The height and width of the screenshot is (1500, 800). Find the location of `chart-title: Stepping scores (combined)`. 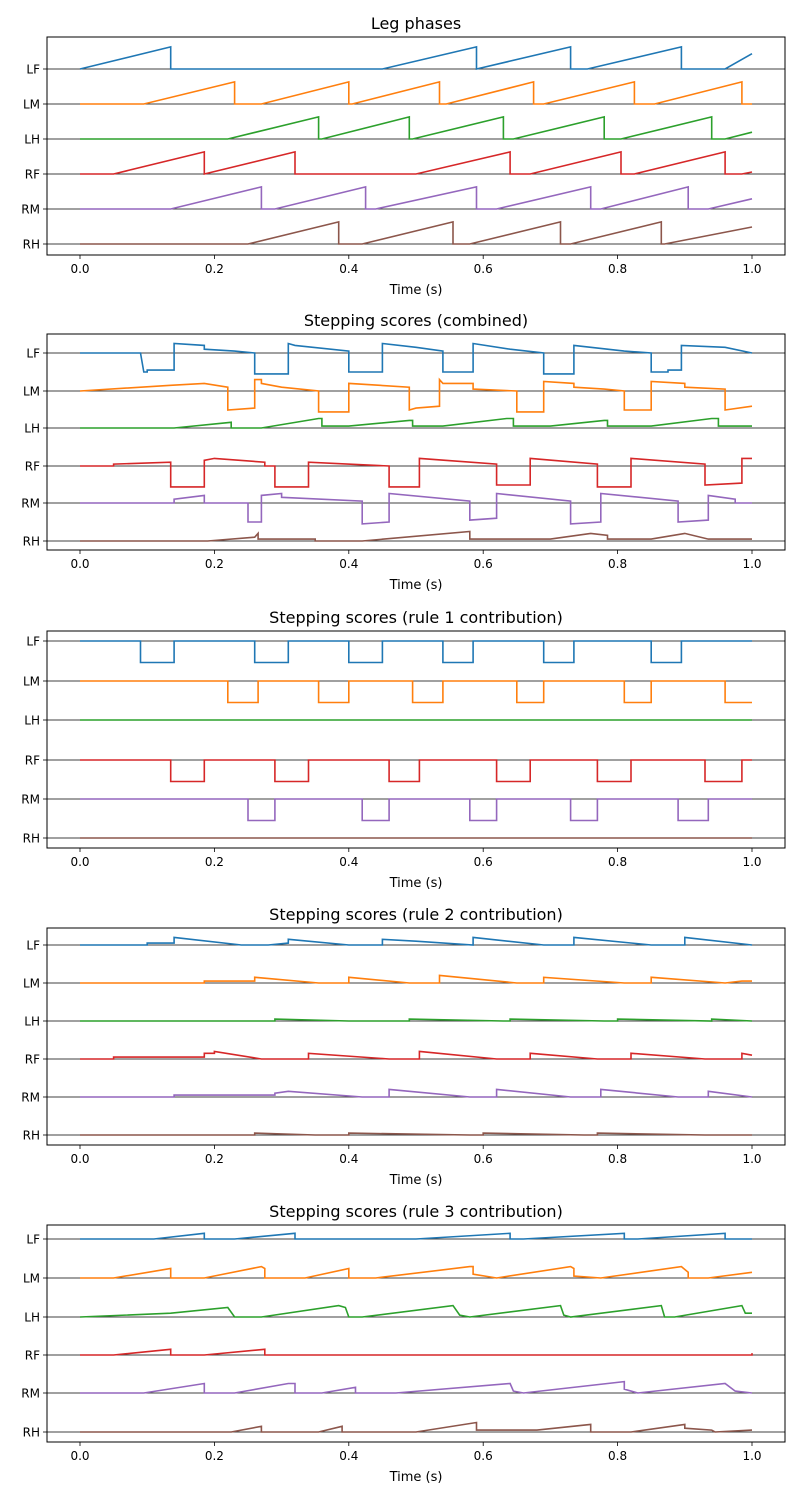

chart-title: Stepping scores (combined) is located at coordinates (416, 320).